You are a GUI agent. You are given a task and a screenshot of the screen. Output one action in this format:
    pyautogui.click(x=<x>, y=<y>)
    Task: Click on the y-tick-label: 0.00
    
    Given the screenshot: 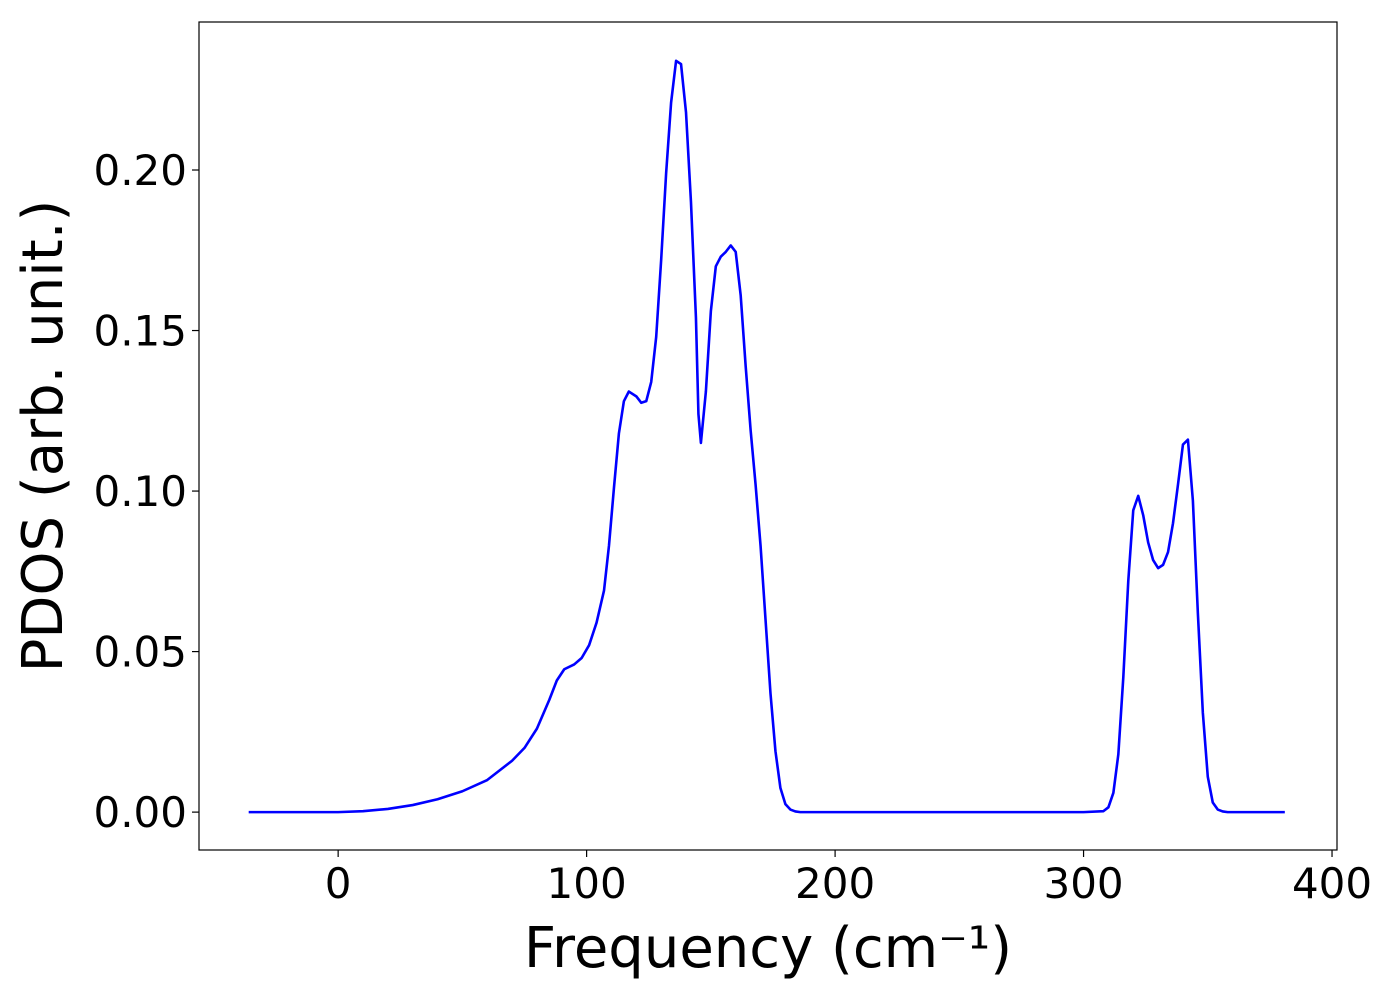 What is the action you would take?
    pyautogui.click(x=140, y=812)
    